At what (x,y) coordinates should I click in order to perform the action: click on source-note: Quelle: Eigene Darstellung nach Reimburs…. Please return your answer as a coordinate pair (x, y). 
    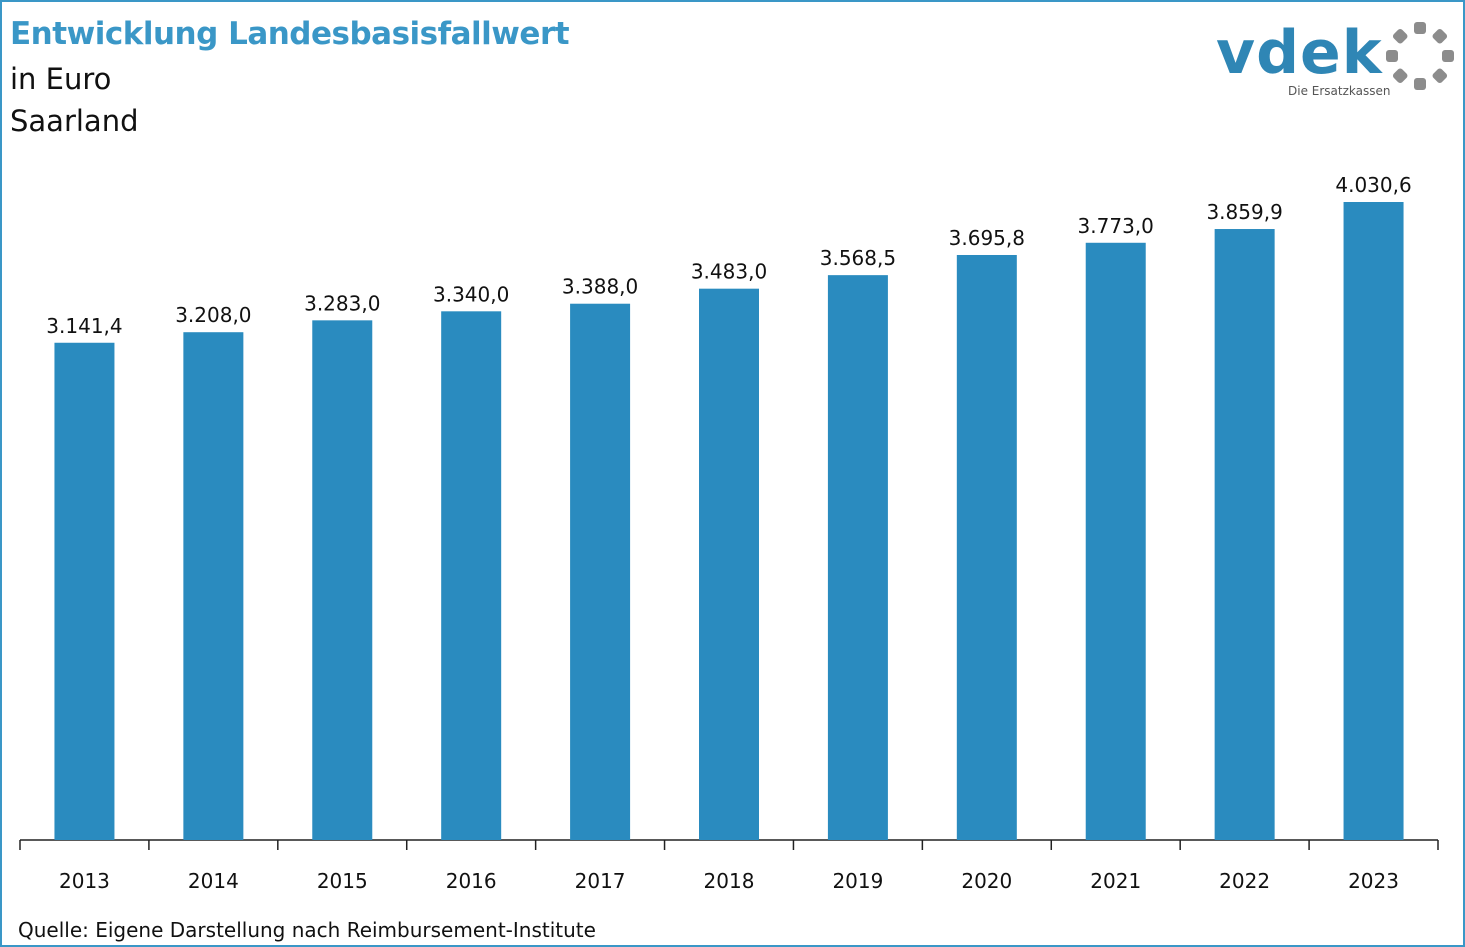
    Looking at the image, I should click on (307, 930).